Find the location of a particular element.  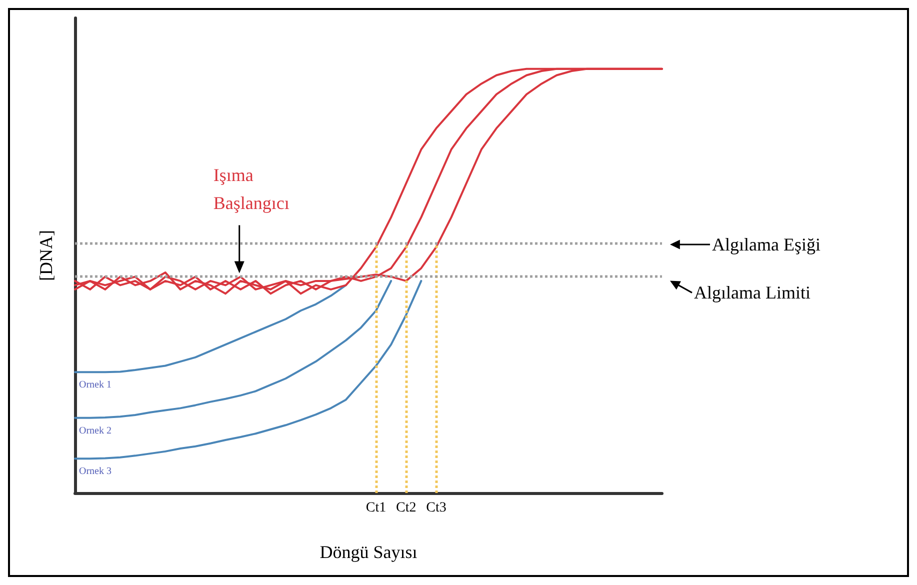

x-axis-title: Döngü Sayısı is located at coordinates (369, 552).